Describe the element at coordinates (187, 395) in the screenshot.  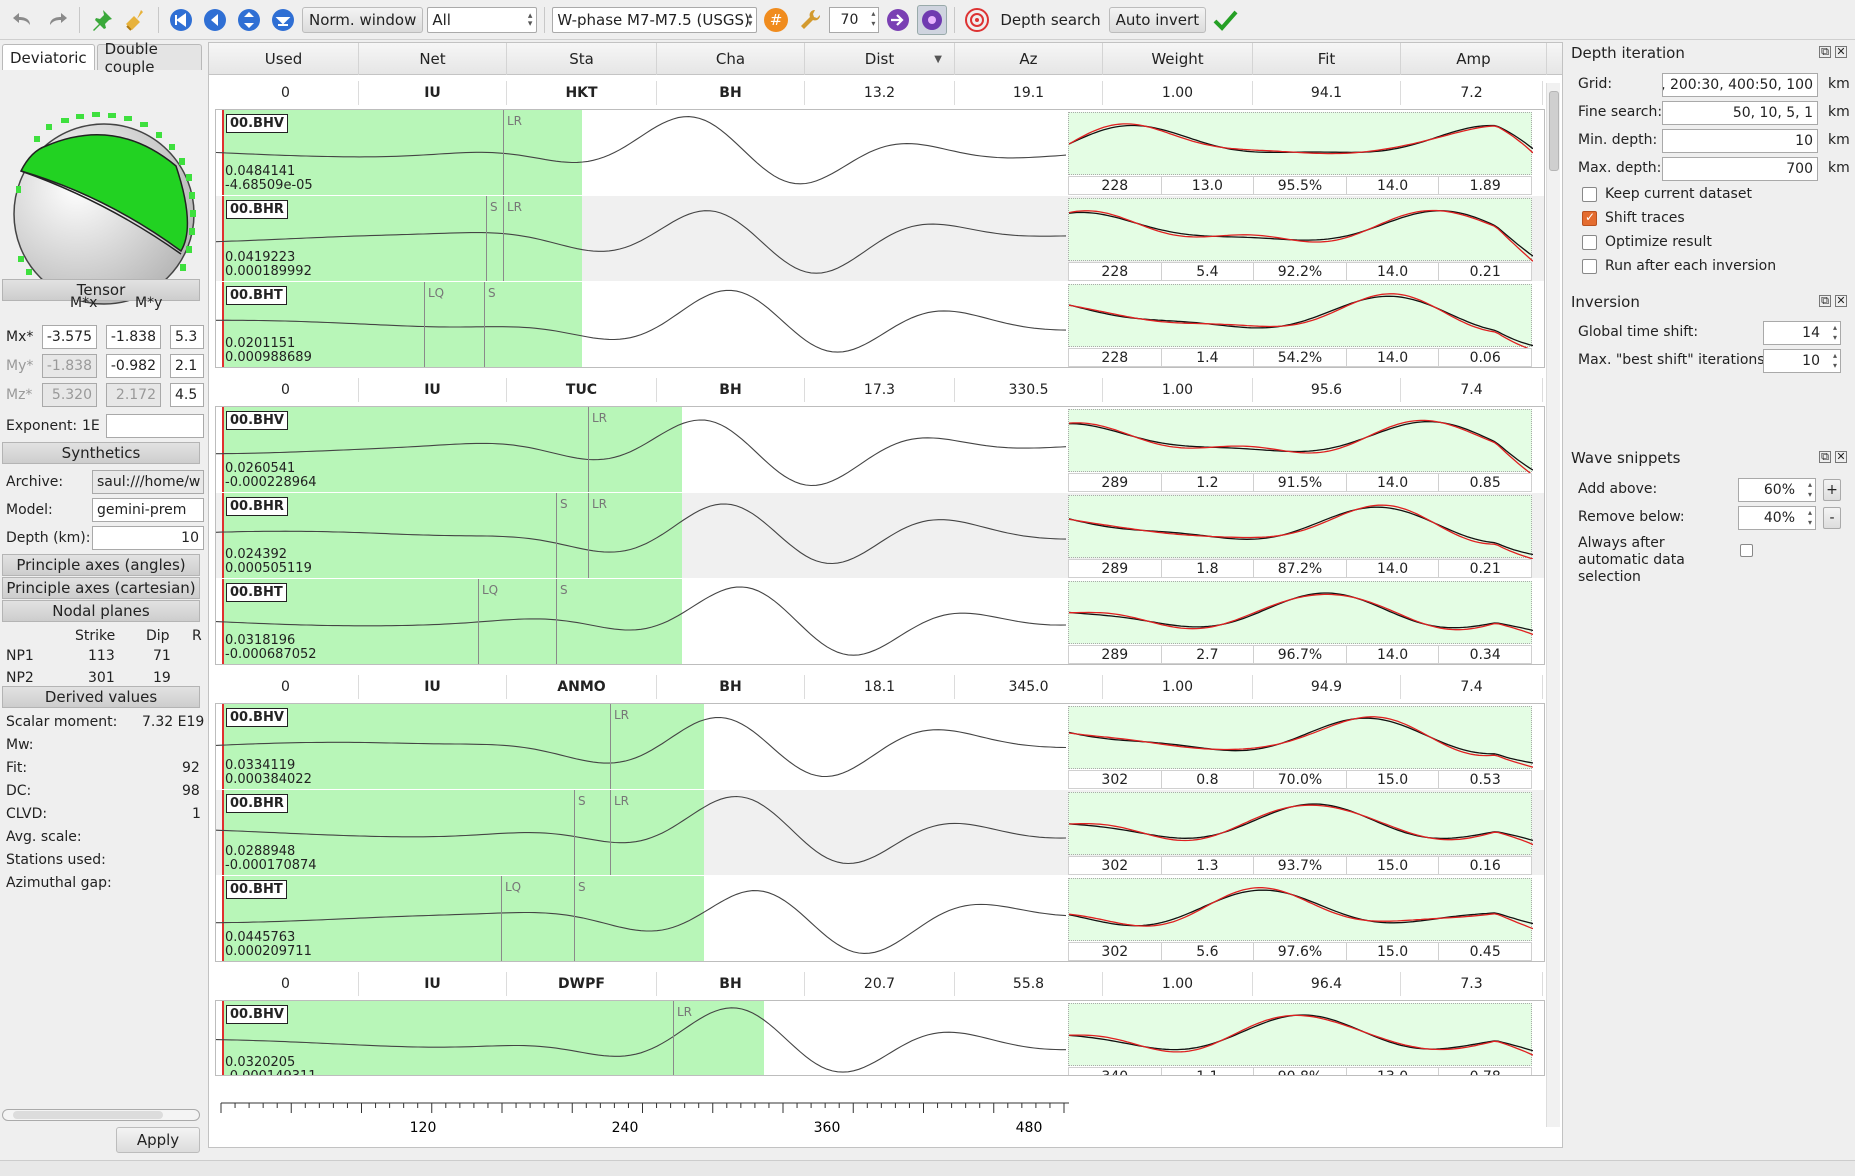
I see `mzz-input: 4.5` at that location.